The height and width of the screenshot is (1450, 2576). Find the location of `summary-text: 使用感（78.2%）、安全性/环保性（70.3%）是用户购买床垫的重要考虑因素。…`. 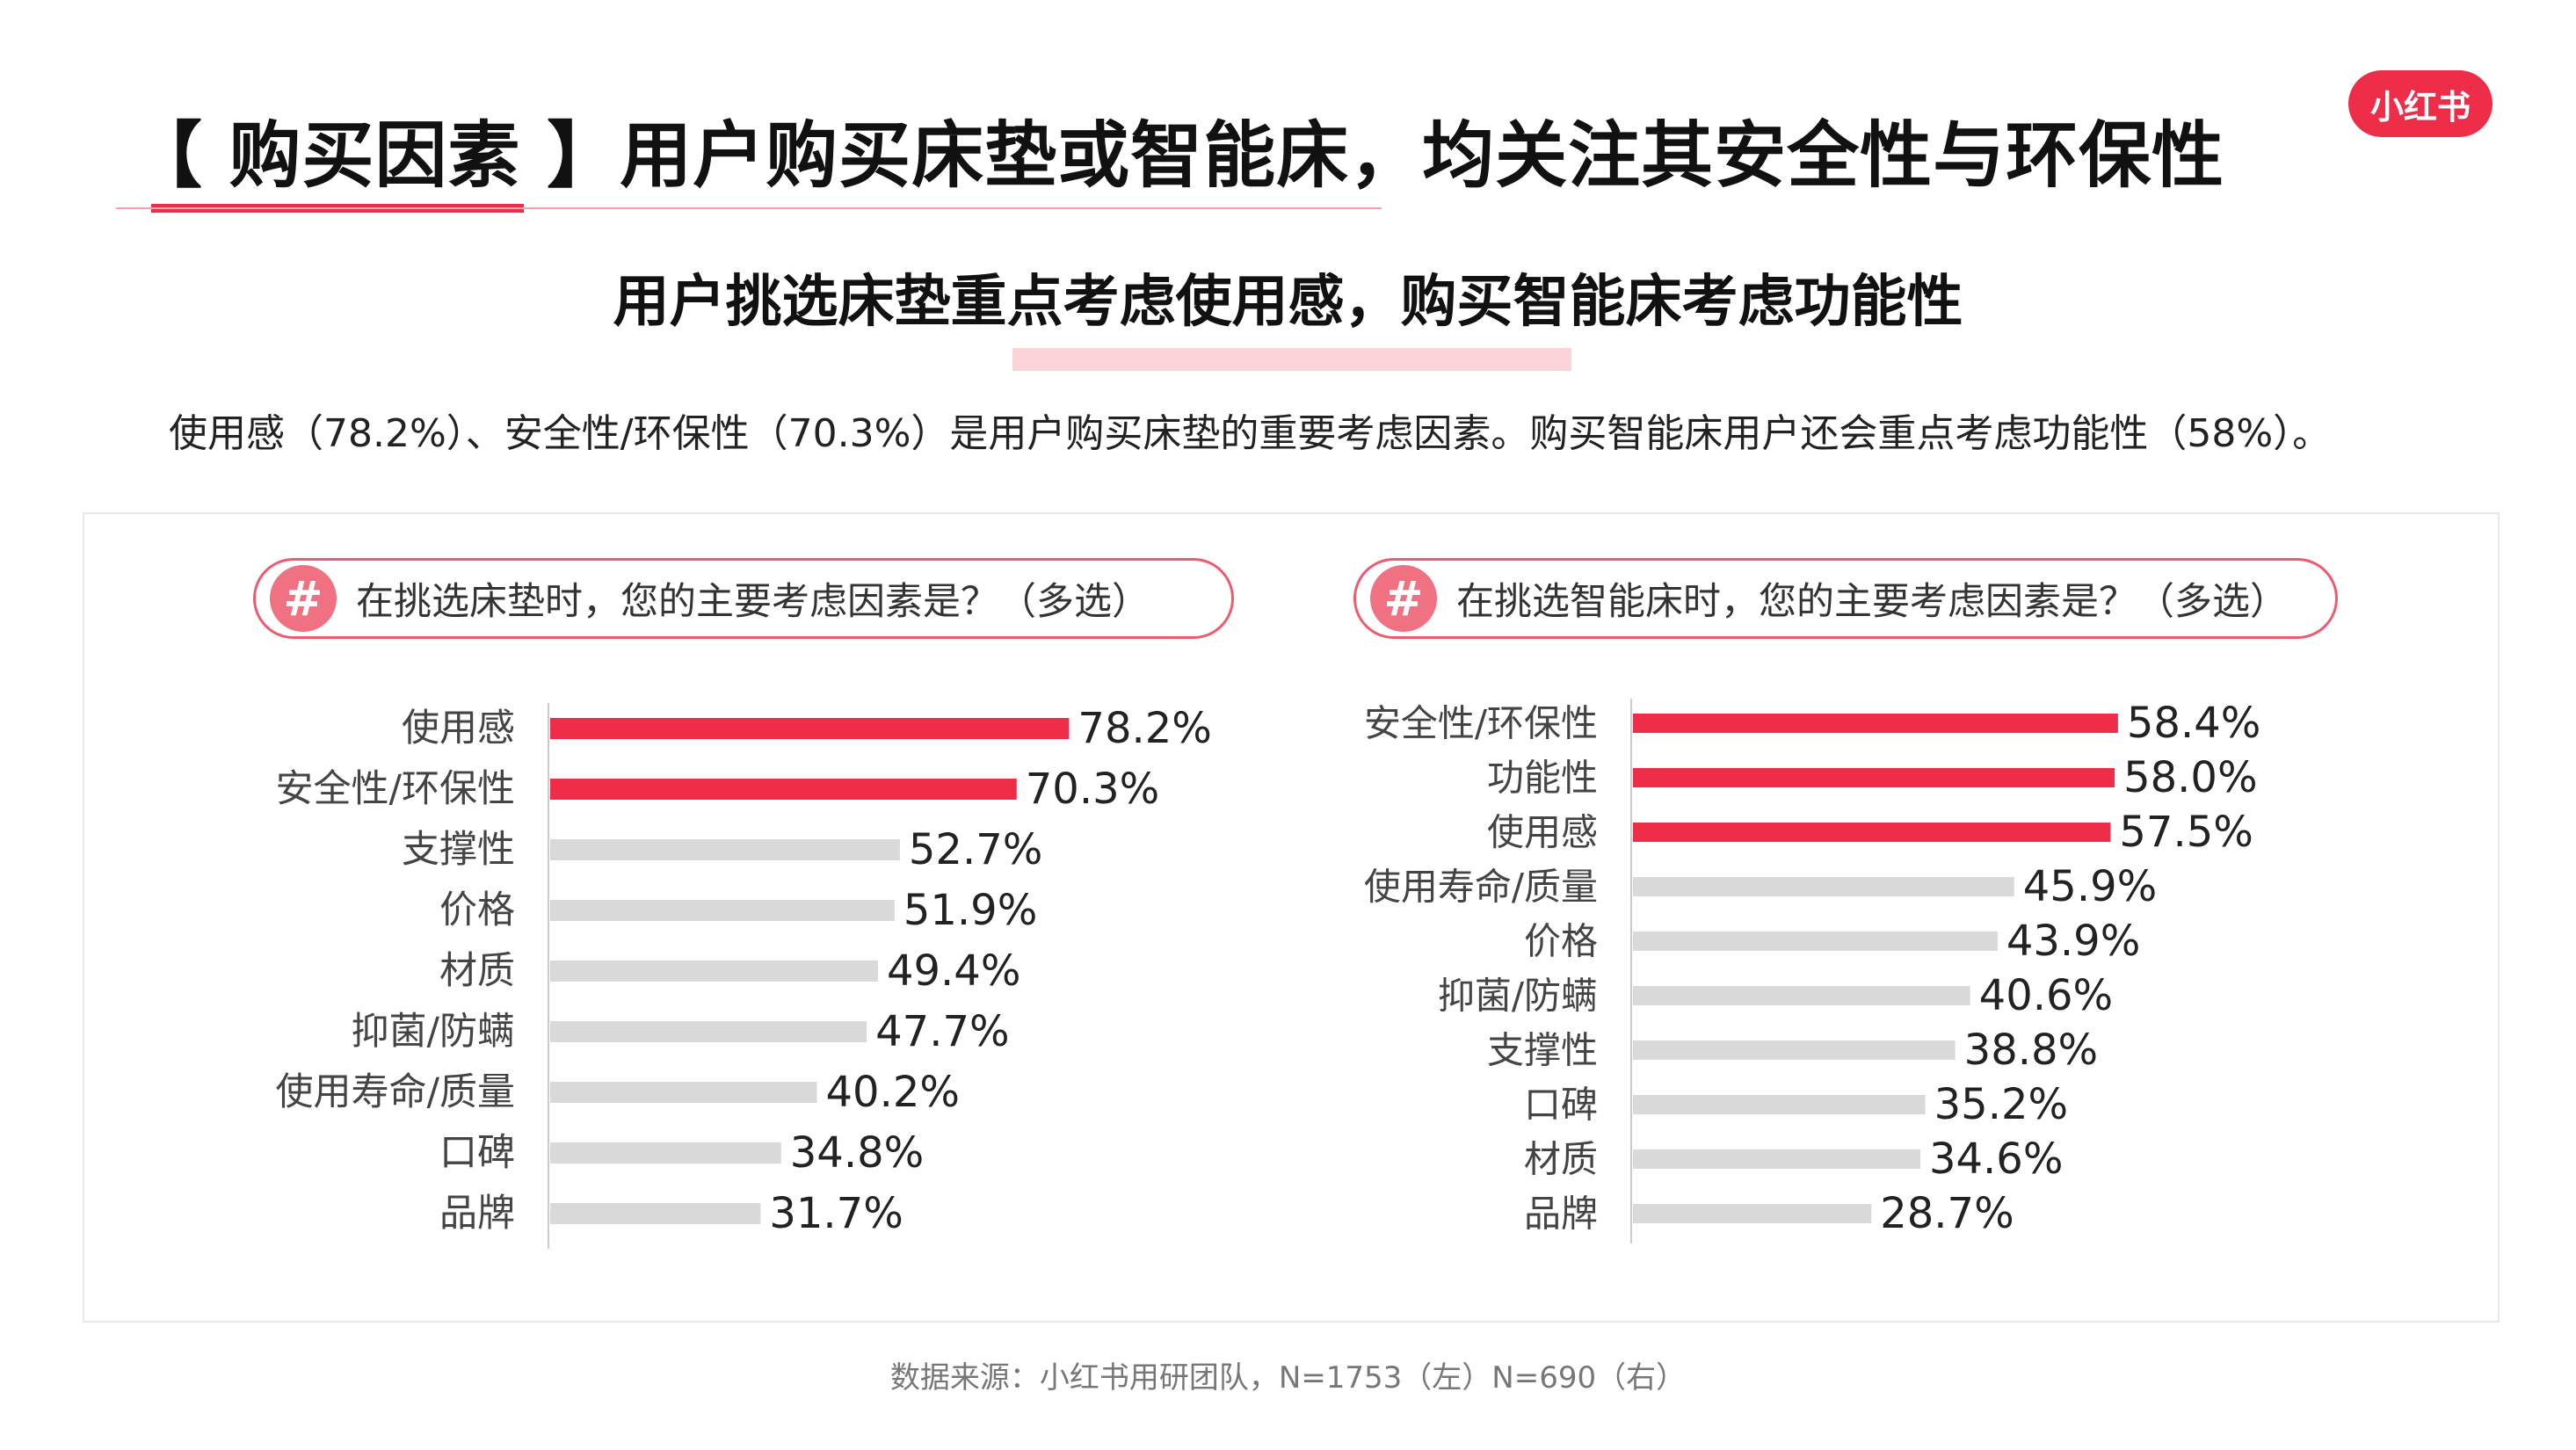

summary-text: 使用感（78.2%）、安全性/环保性（70.3%）是用户购买床垫的重要考虑因素。… is located at coordinates (1250, 433).